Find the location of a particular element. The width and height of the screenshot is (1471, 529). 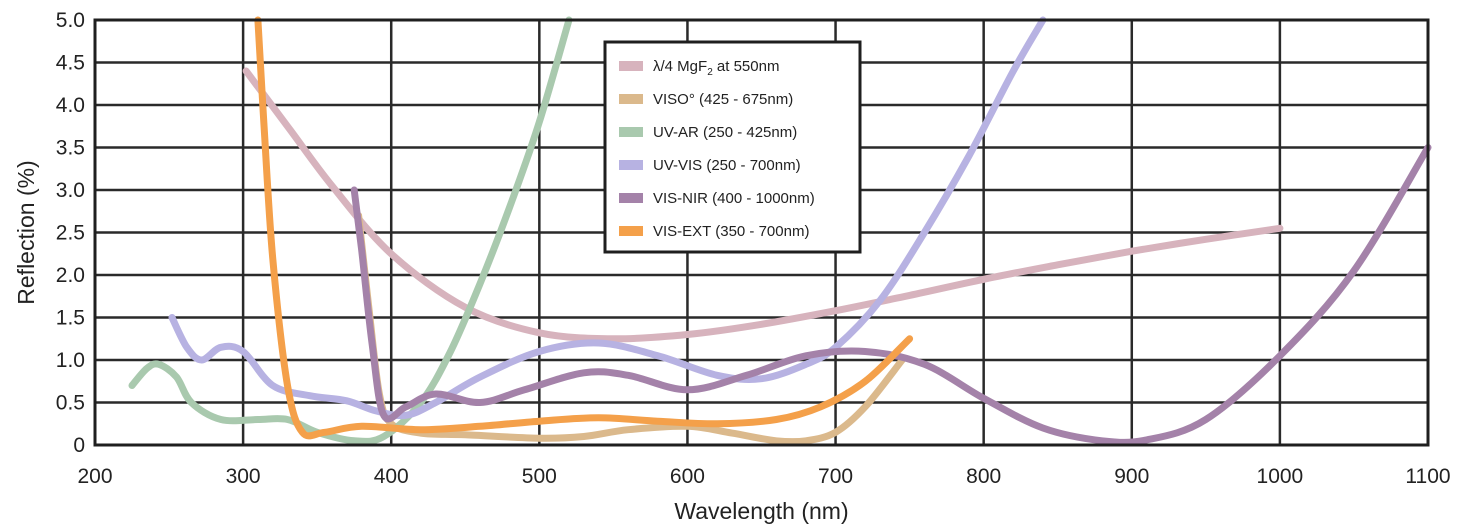

legend-label: UV-VIS (250 - 700nm) is located at coordinates (727, 165).